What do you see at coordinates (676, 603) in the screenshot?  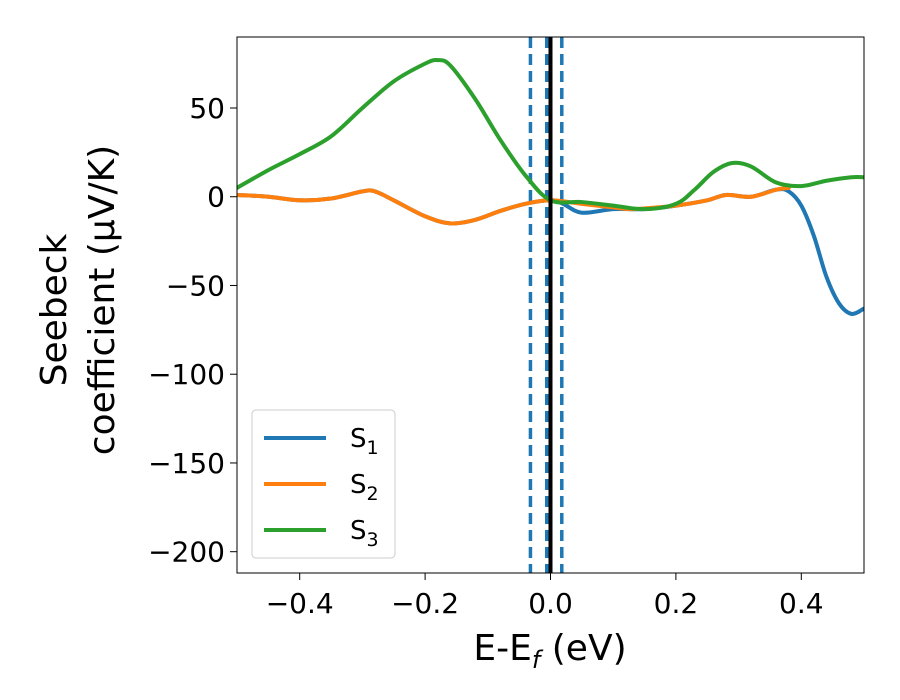 I see `x-tick-label: 0.2` at bounding box center [676, 603].